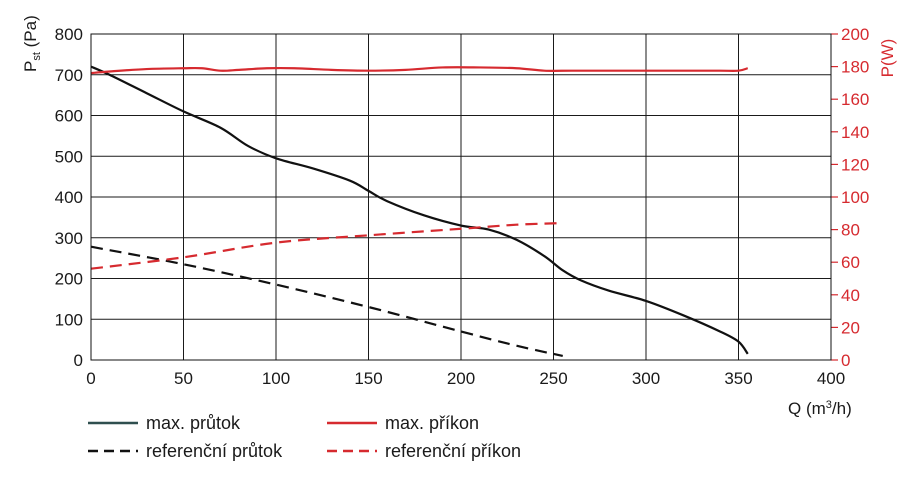 The image size is (918, 482). I want to click on y-right-tick-label: 120, so click(855, 164).